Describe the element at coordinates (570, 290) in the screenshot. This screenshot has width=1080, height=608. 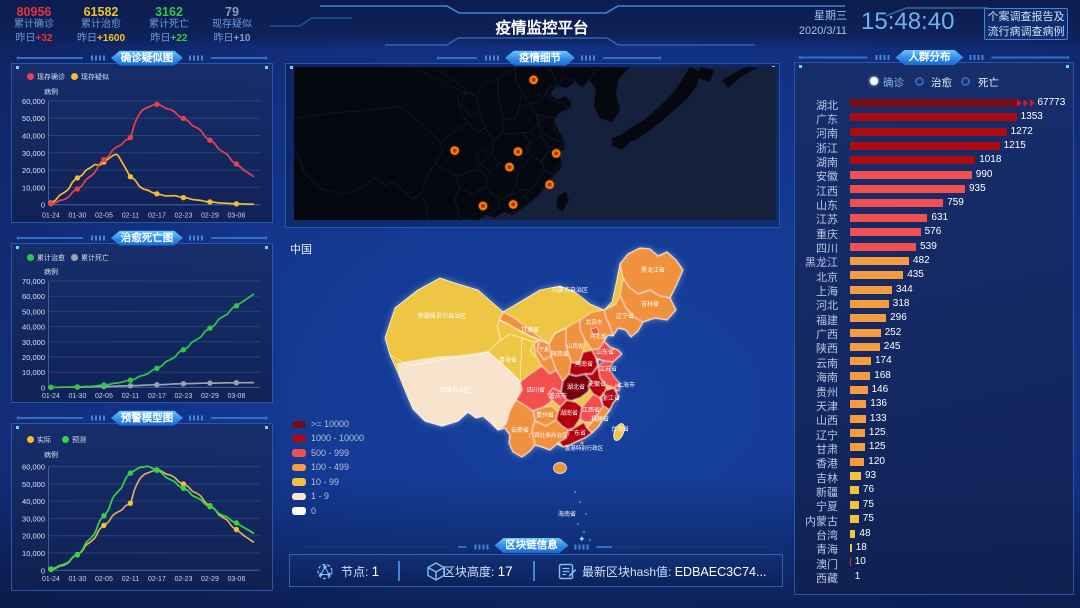
I see `svg-text: 内蒙古自治区` at that location.